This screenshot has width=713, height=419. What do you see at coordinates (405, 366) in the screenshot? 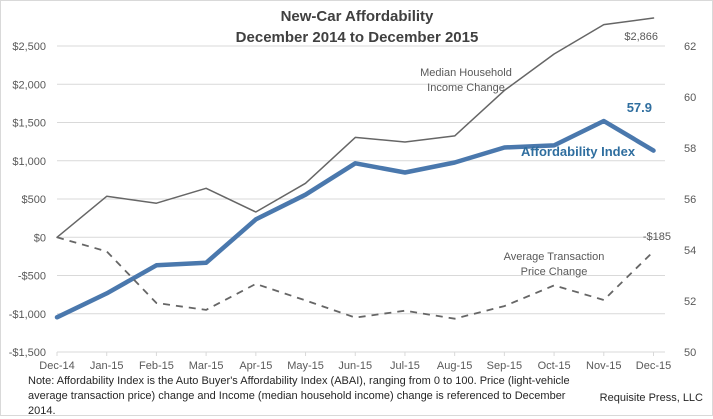
I see `x-tick-label: Jul-15` at bounding box center [405, 366].